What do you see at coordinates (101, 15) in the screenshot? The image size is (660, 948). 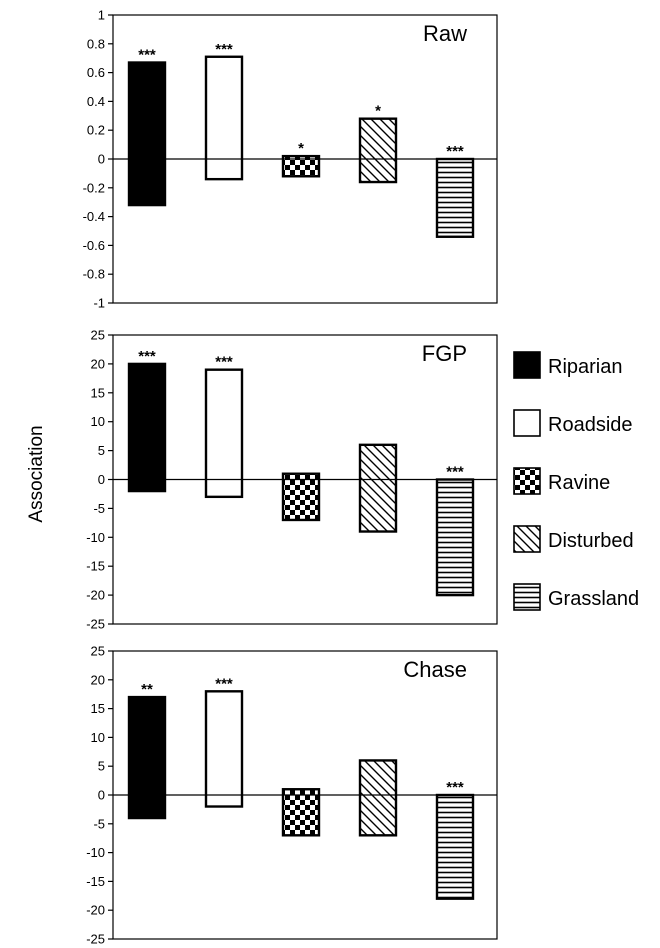 I see `y-tick-label: 1` at bounding box center [101, 15].